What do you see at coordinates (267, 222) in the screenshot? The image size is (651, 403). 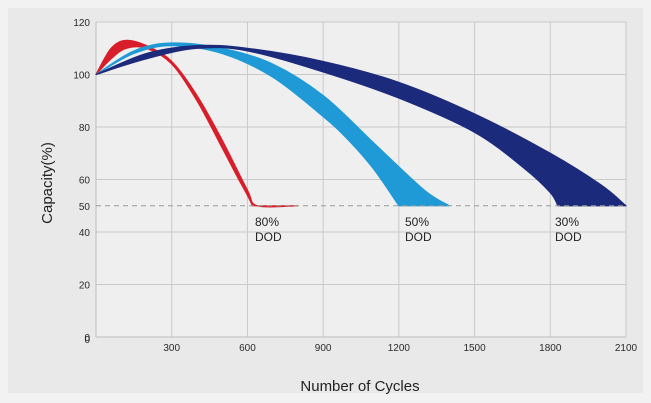 I see `series-label-1-line-1: 80%` at bounding box center [267, 222].